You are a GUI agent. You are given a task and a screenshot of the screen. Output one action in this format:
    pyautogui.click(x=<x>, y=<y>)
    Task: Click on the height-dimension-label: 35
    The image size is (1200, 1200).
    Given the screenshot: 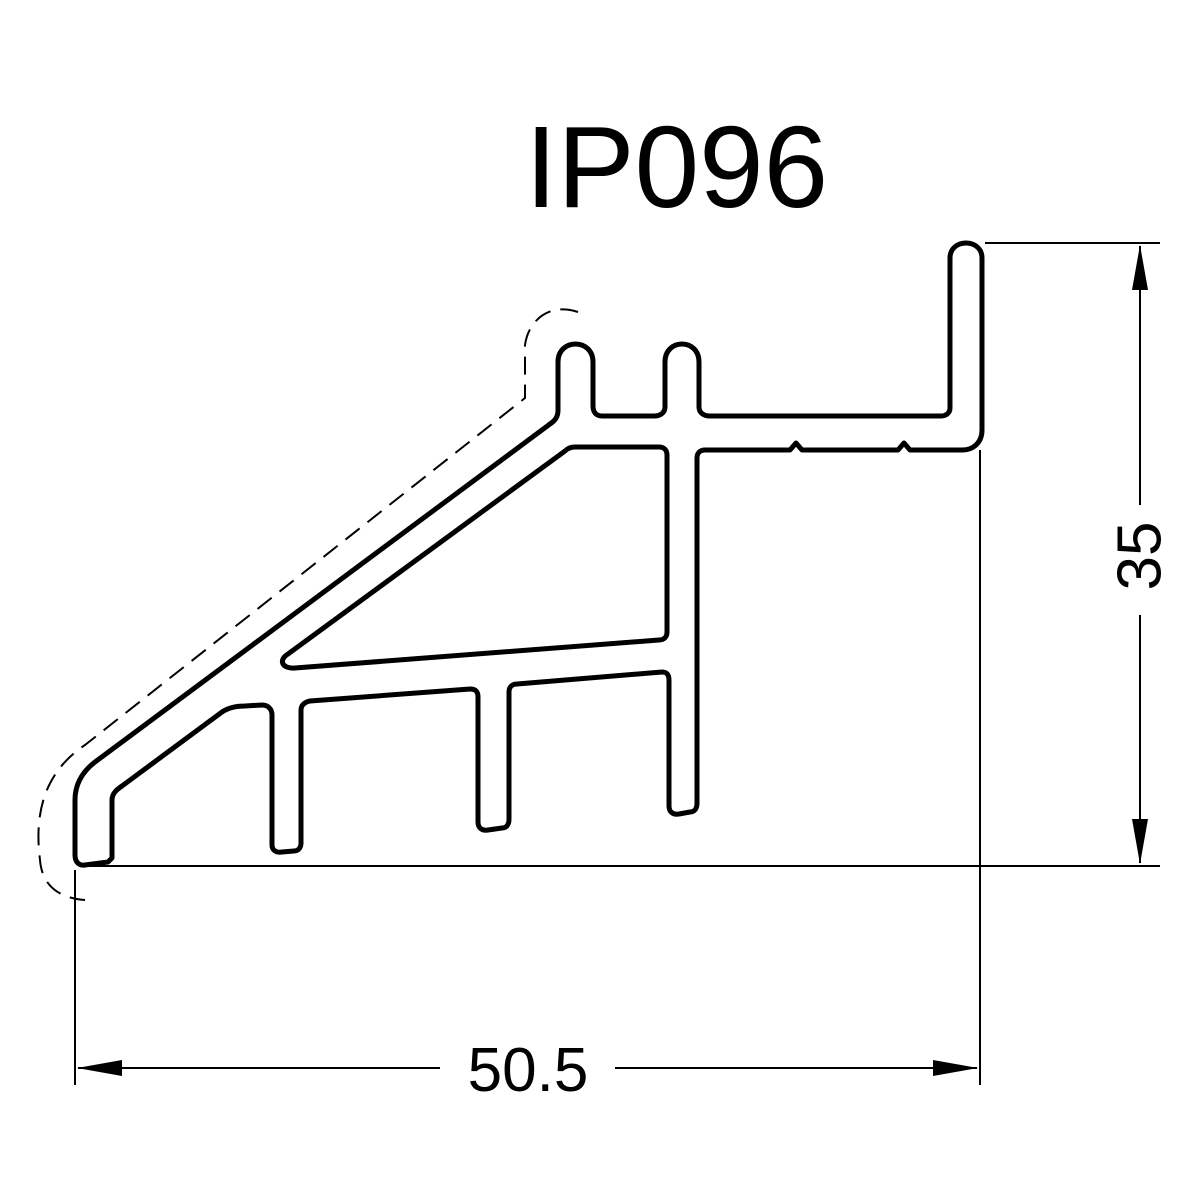 What is the action you would take?
    pyautogui.click(x=1140, y=556)
    